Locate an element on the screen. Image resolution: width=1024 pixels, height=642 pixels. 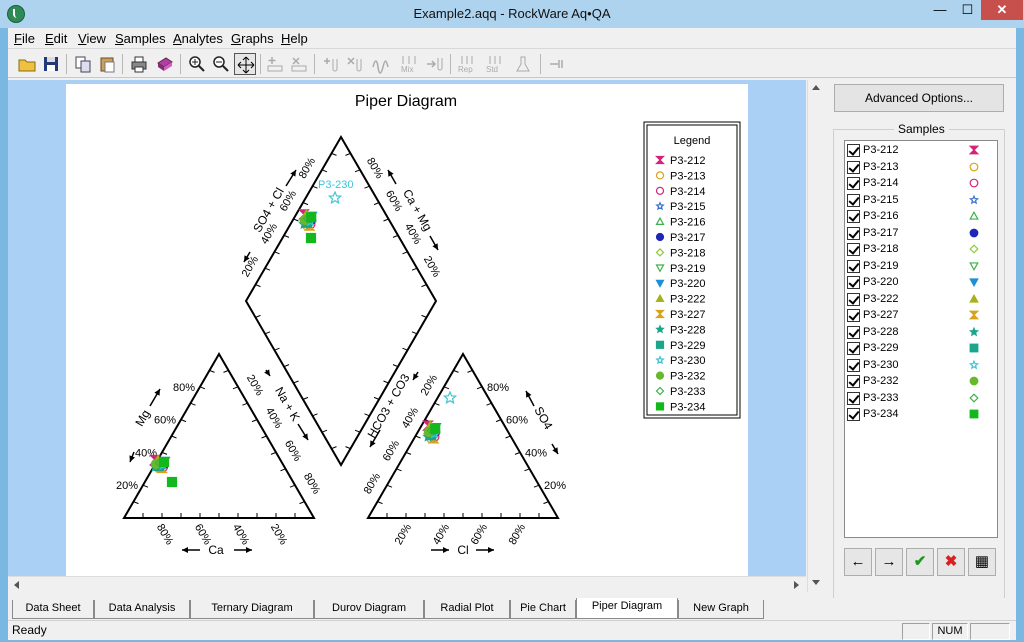
standard-icon: Std is located at coordinates (495, 64).